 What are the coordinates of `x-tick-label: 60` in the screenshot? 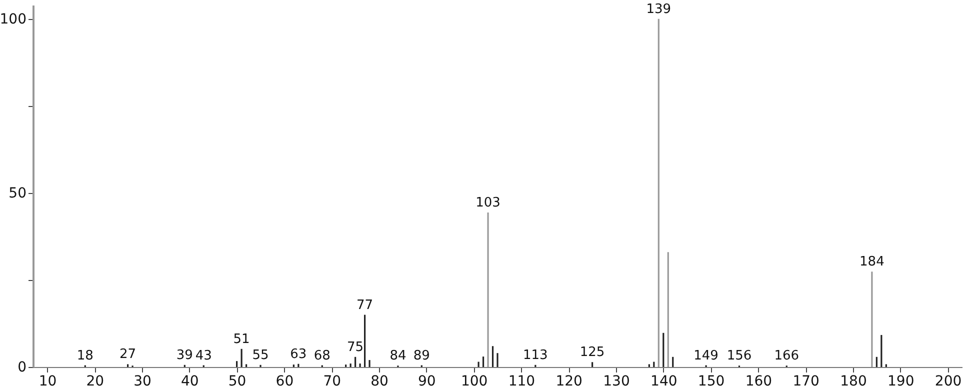 It's located at (285, 381).